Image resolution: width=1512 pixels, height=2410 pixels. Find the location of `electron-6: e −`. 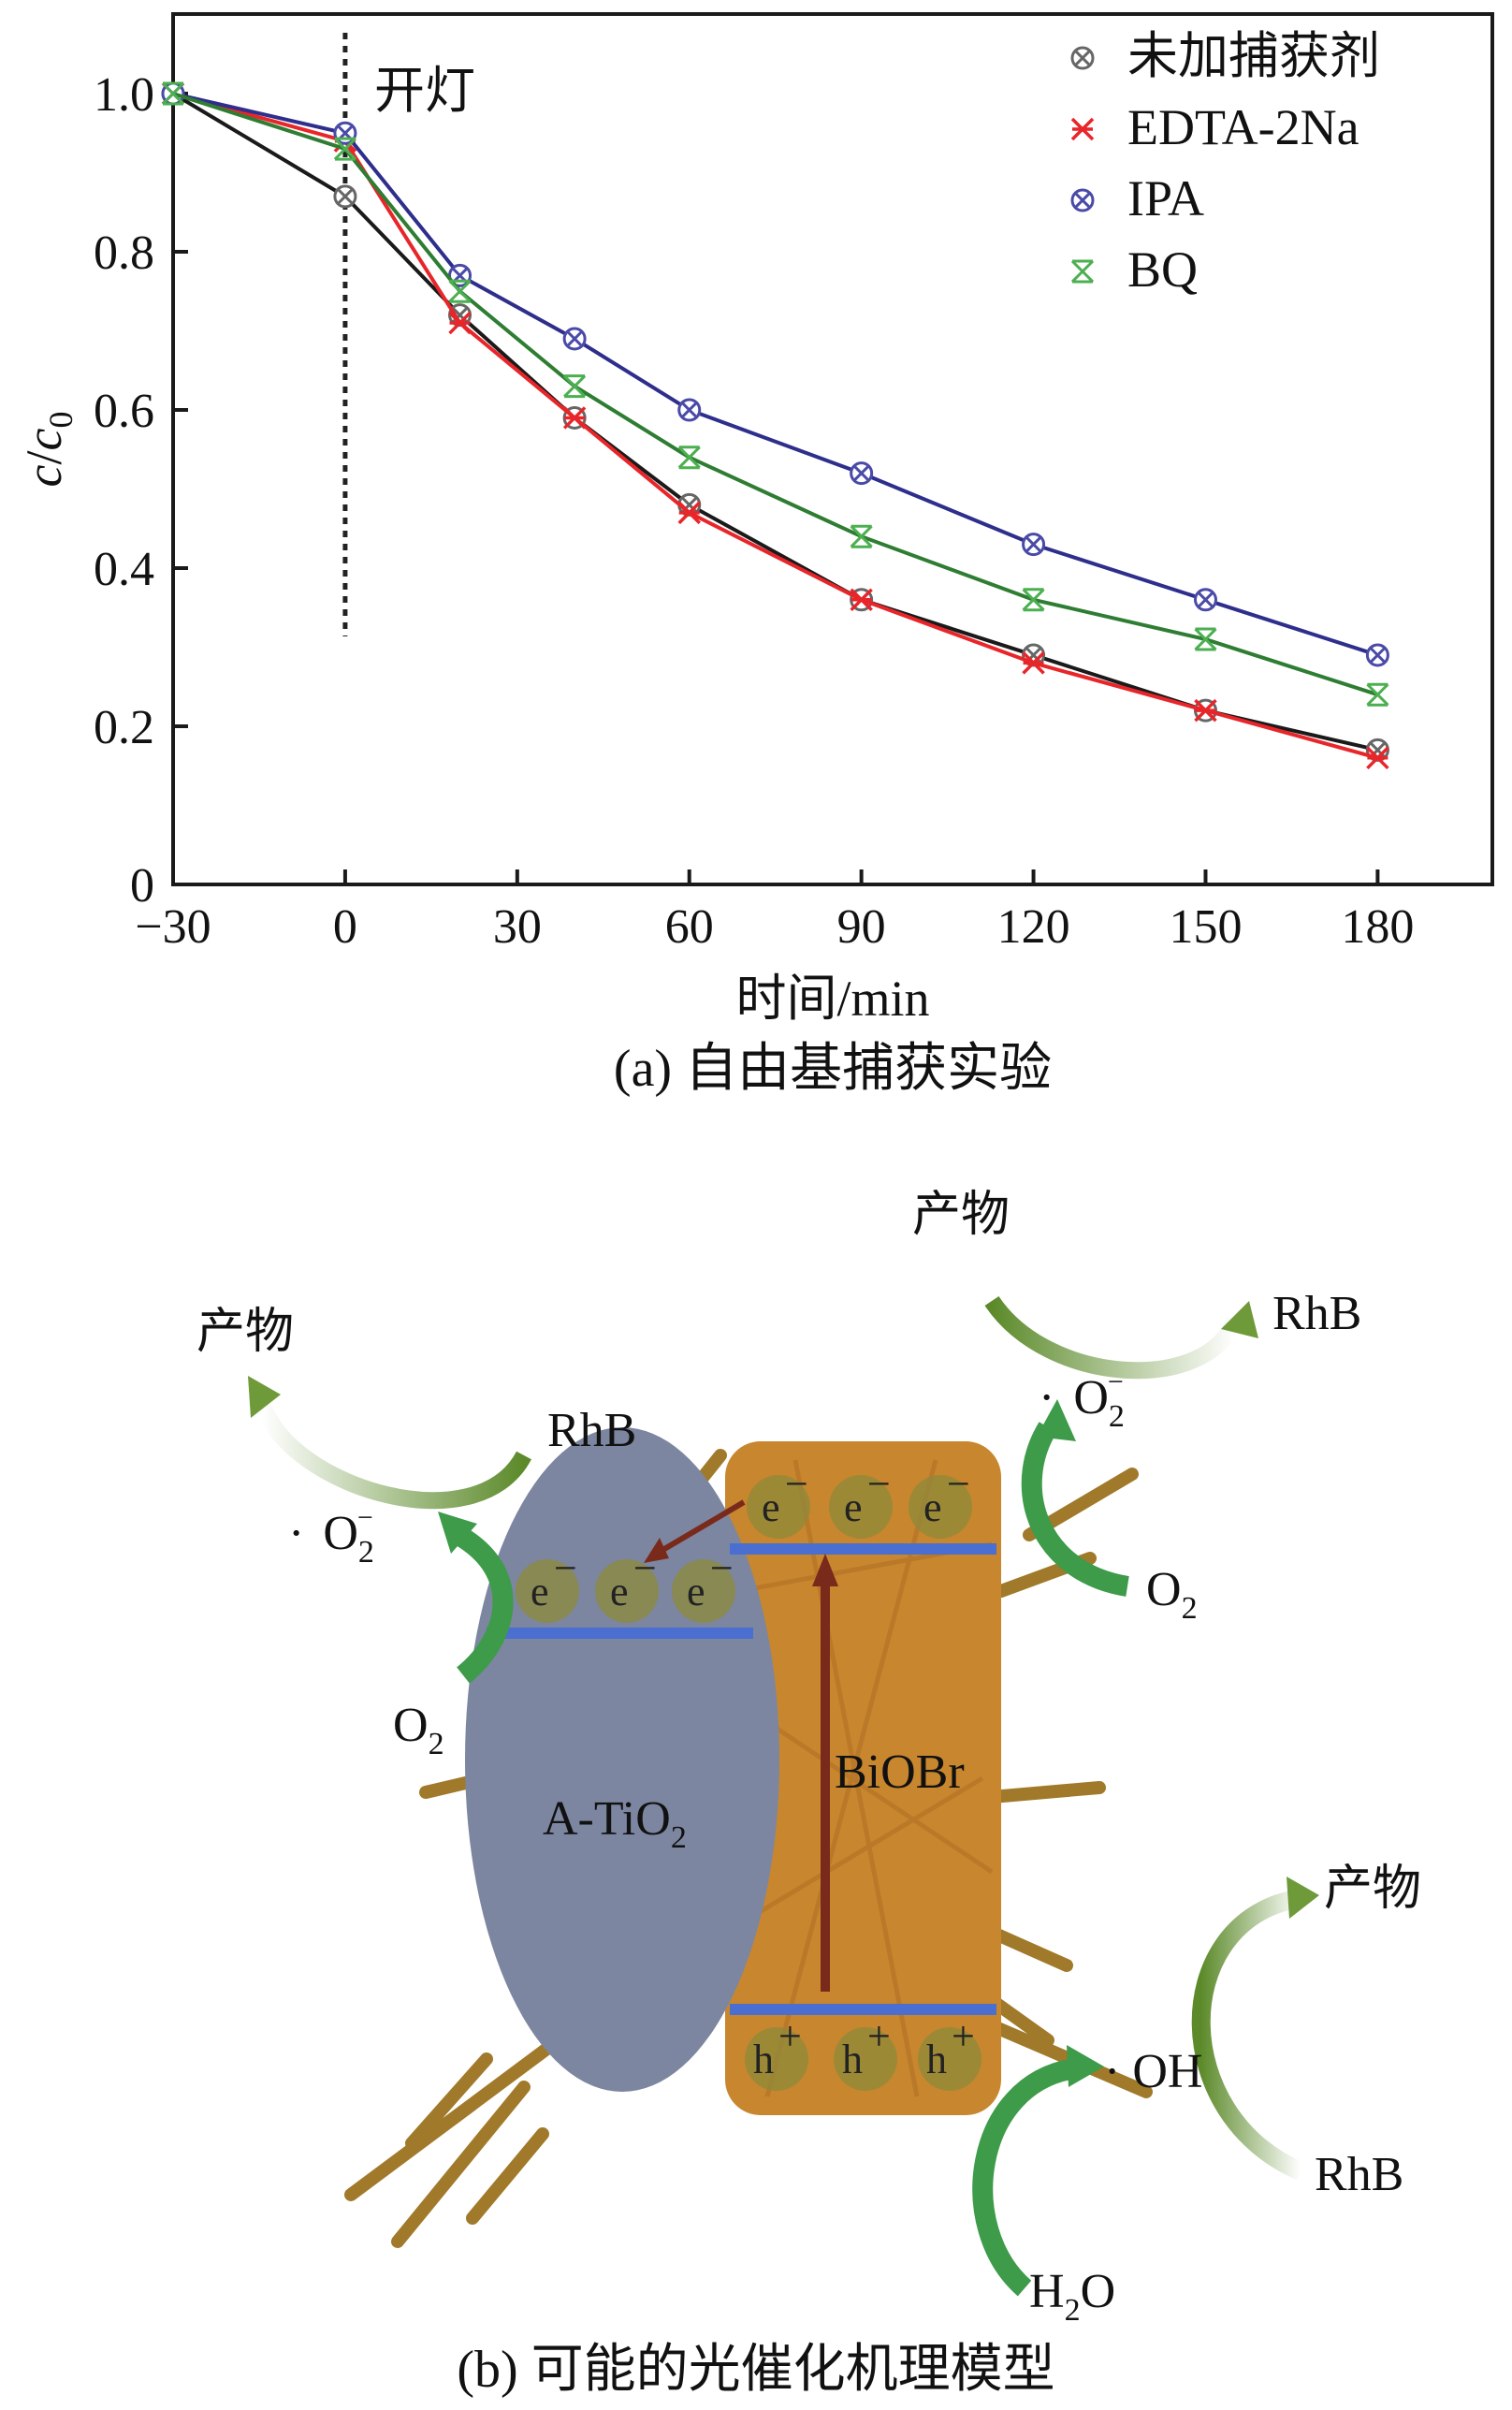

electron-6: e − is located at coordinates (704, 1584).